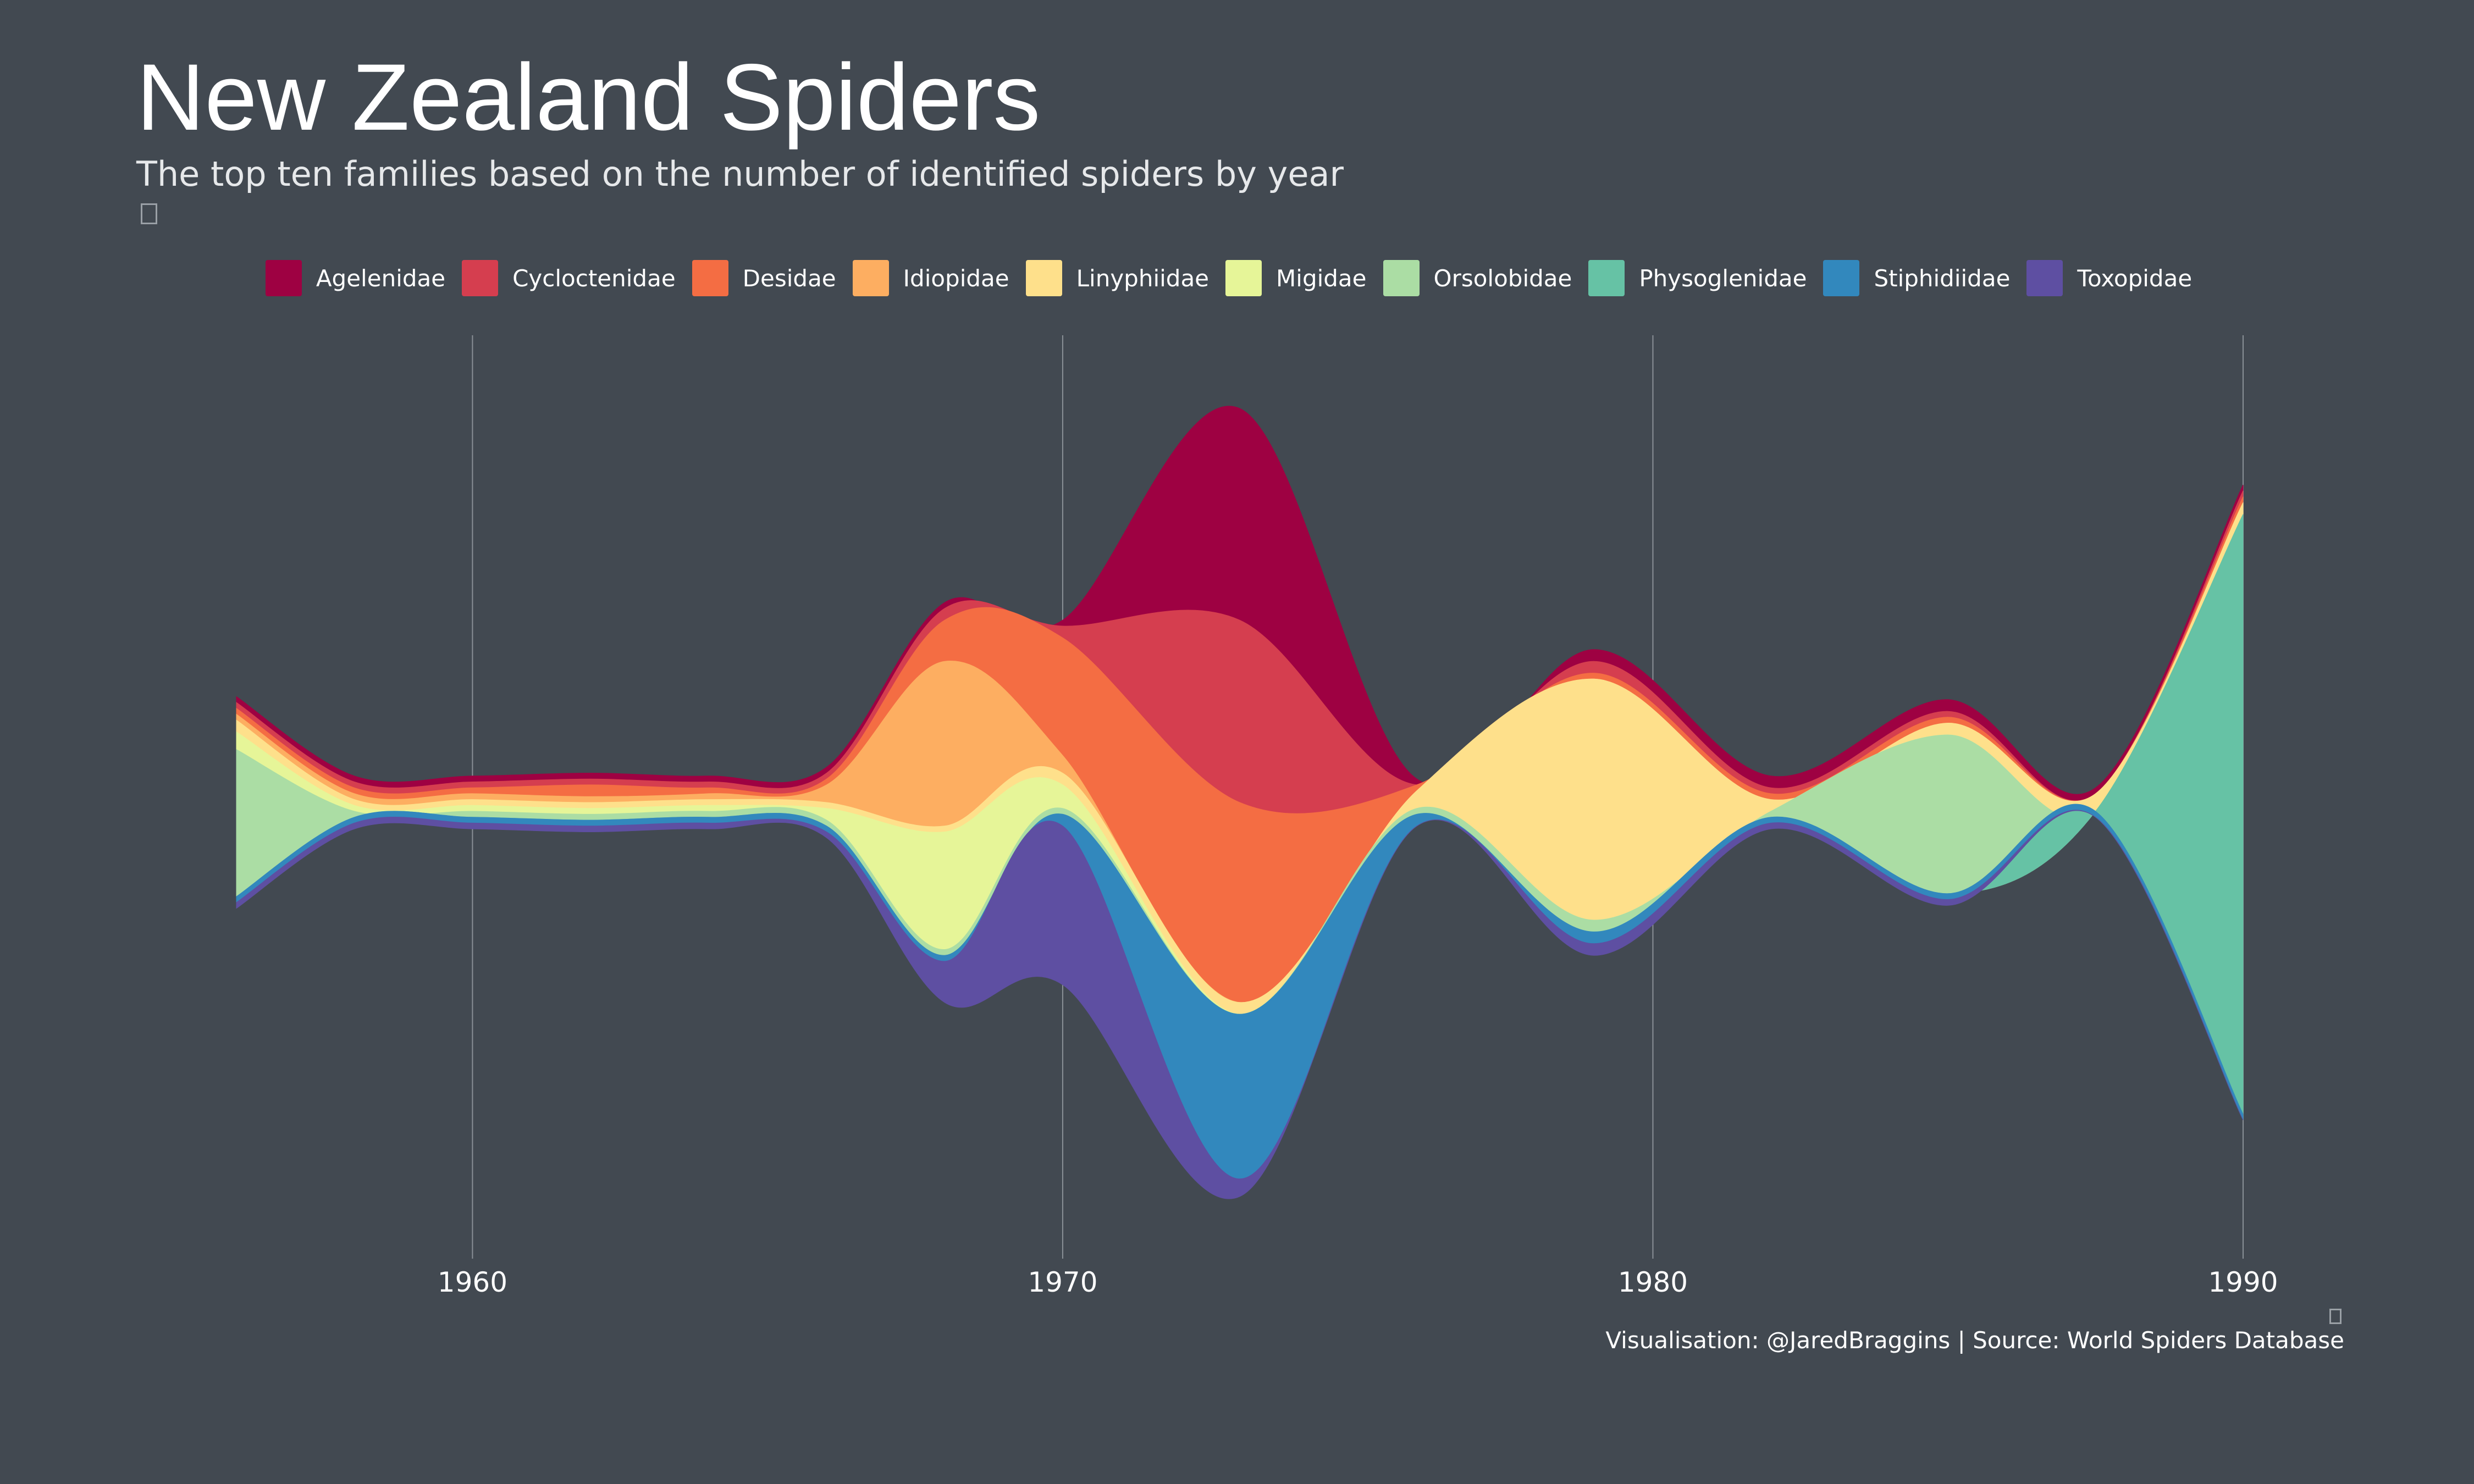  Describe the element at coordinates (1062, 1282) in the screenshot. I see `x-tick-label-1970: 1970` at that location.